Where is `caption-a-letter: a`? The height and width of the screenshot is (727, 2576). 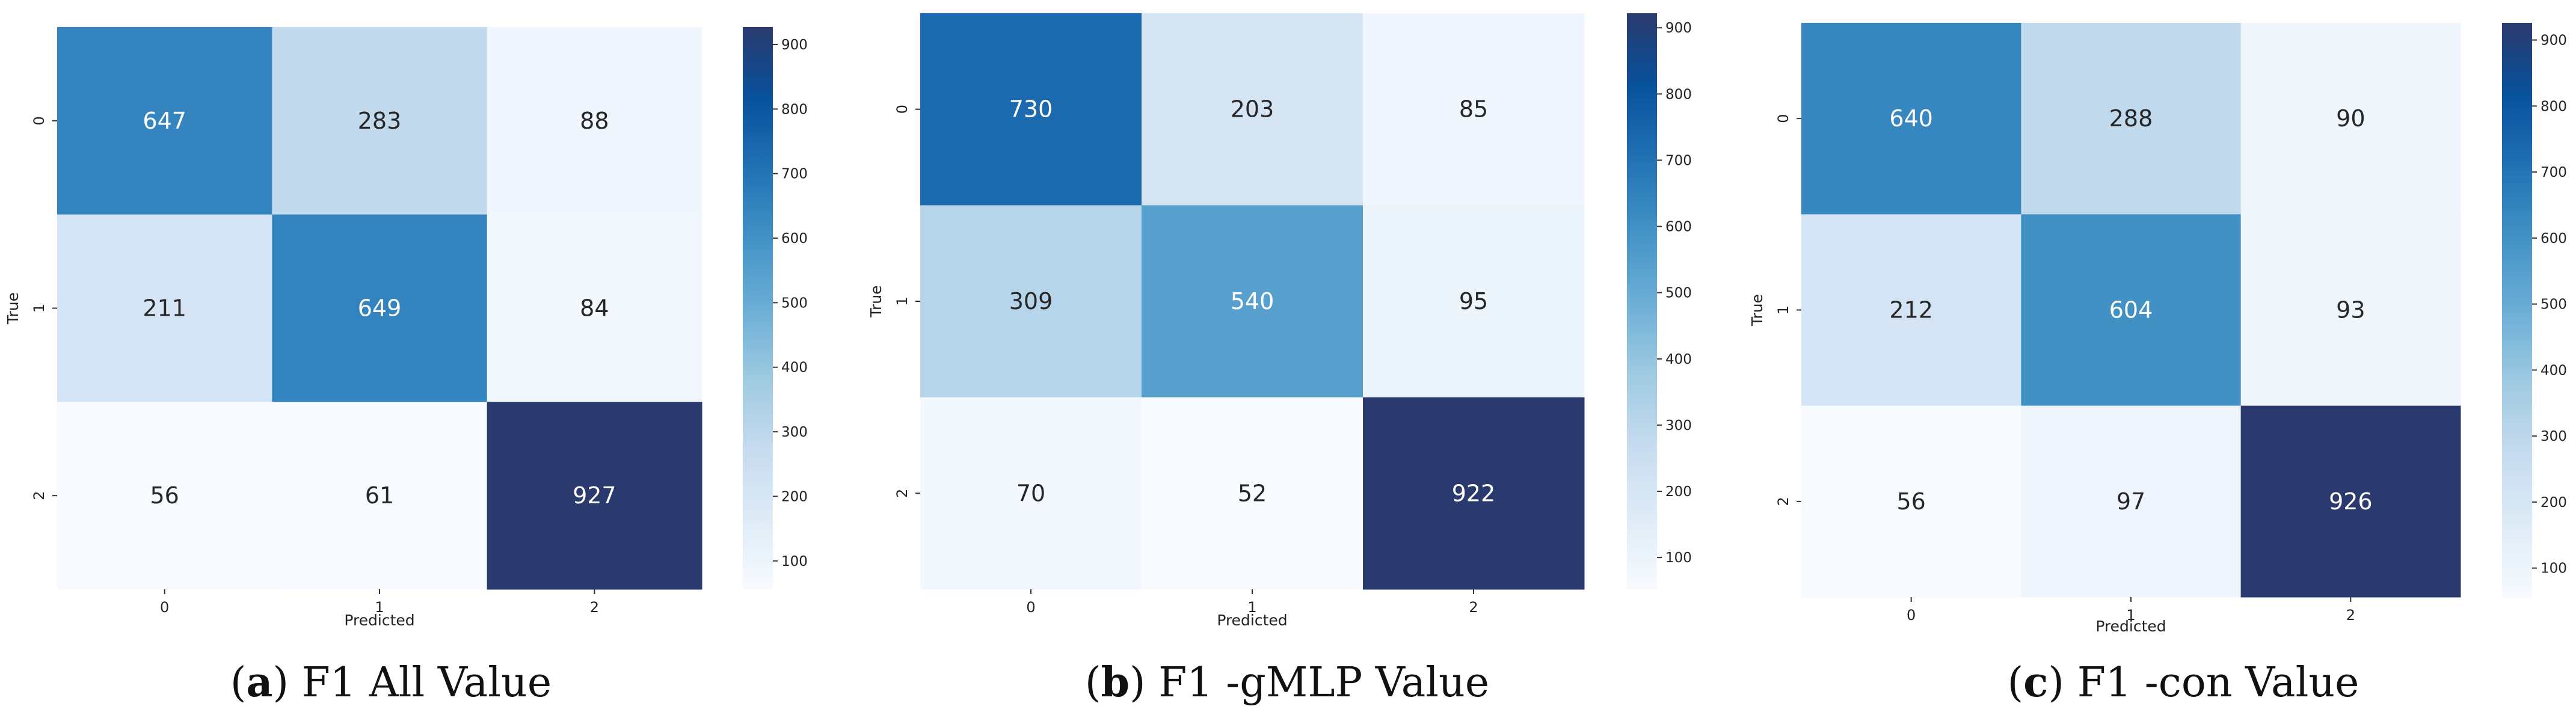
caption-a-letter: a is located at coordinates (259, 683).